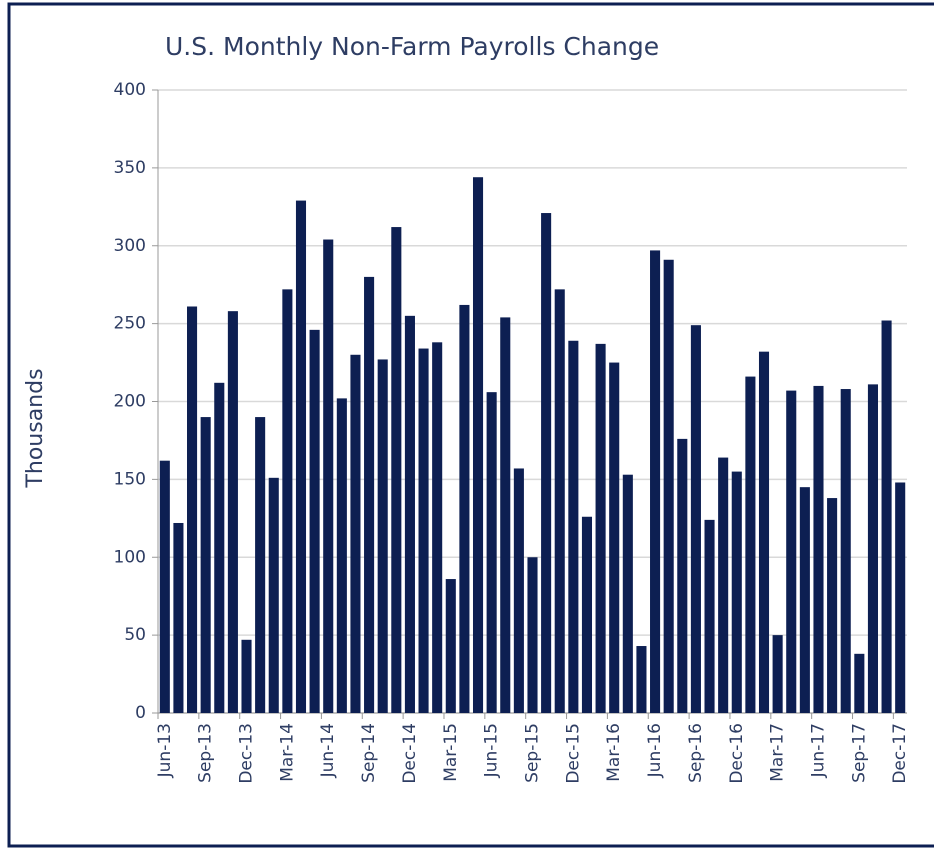 The height and width of the screenshot is (851, 934). Describe the element at coordinates (135, 635) in the screenshot. I see `y-tick-label: 50` at that location.